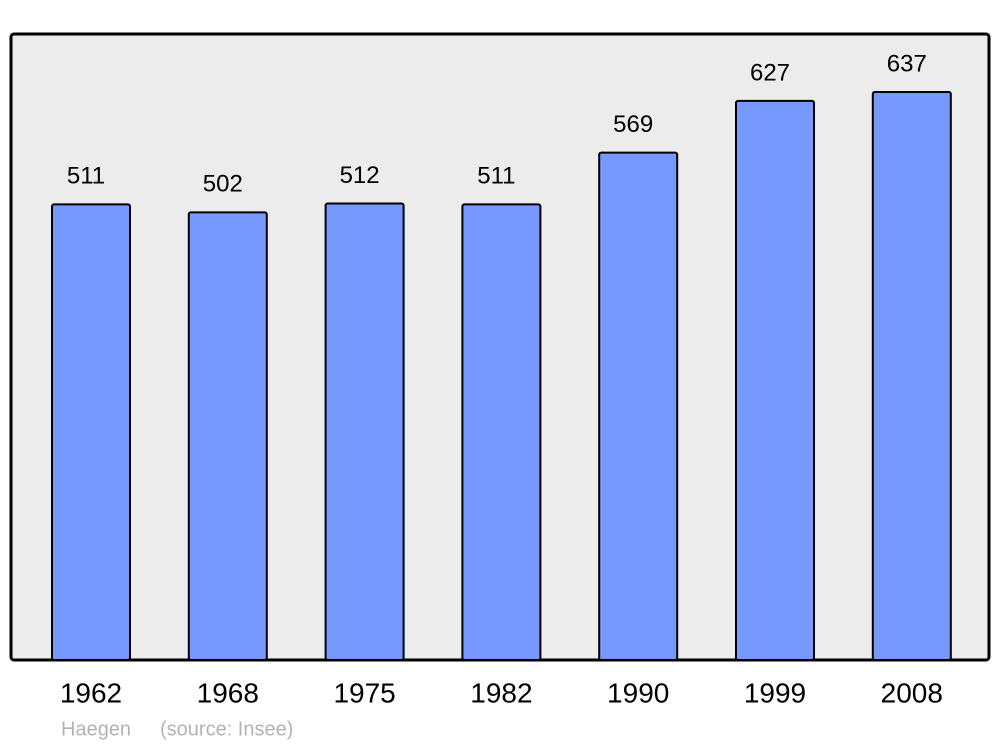 Image resolution: width=1000 pixels, height=747 pixels. Describe the element at coordinates (223, 184) in the screenshot. I see `value-label: 502` at that location.